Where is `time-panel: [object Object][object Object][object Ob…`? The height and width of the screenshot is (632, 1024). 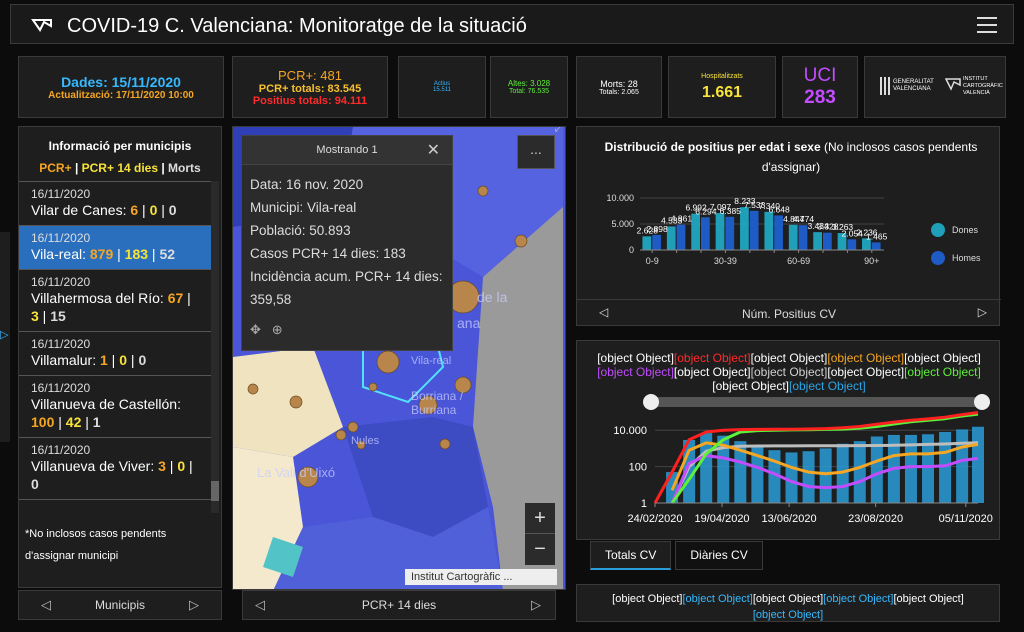
time-panel: [object Object][object Object][object Ob… is located at coordinates (788, 440).